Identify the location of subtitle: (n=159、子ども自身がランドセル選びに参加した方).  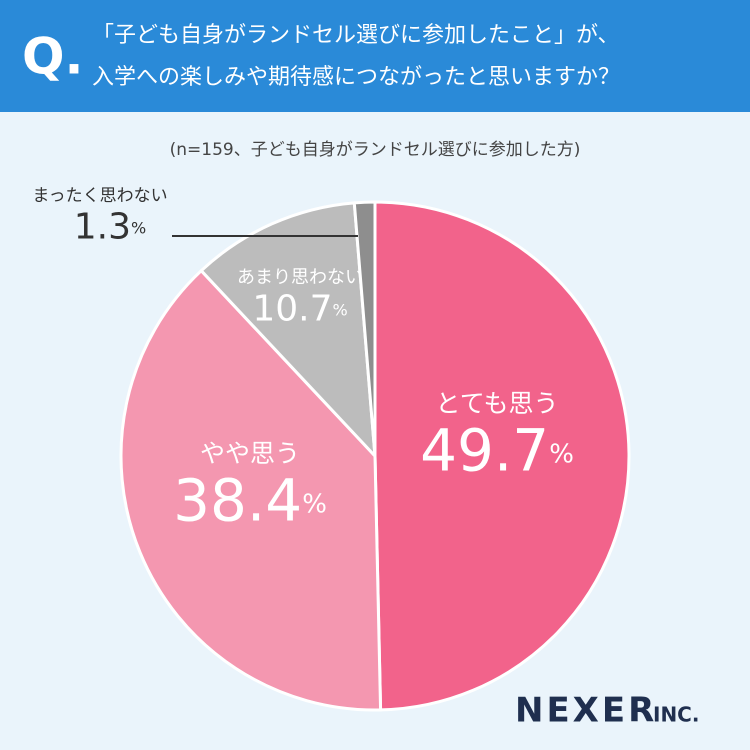
(375, 150).